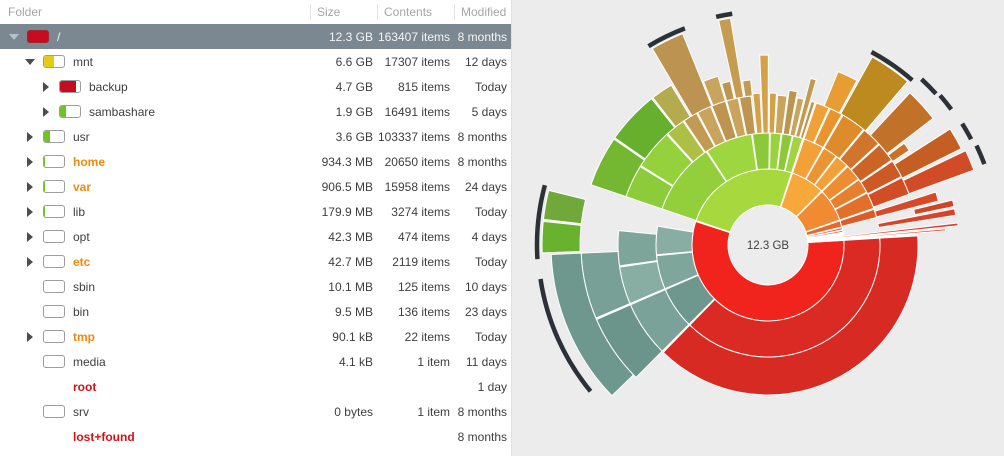 The image size is (1004, 456). Describe the element at coordinates (343, 12) in the screenshot. I see `column-header-size: Size` at that location.